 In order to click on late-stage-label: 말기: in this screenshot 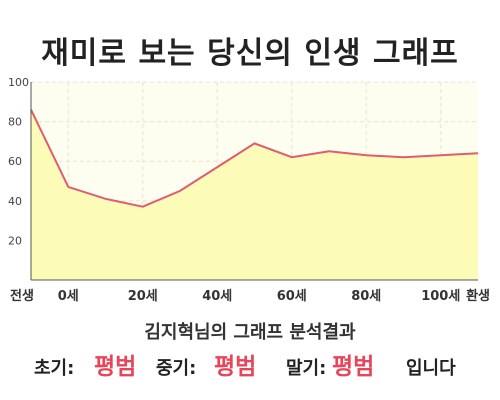, I will do `click(306, 368)`.